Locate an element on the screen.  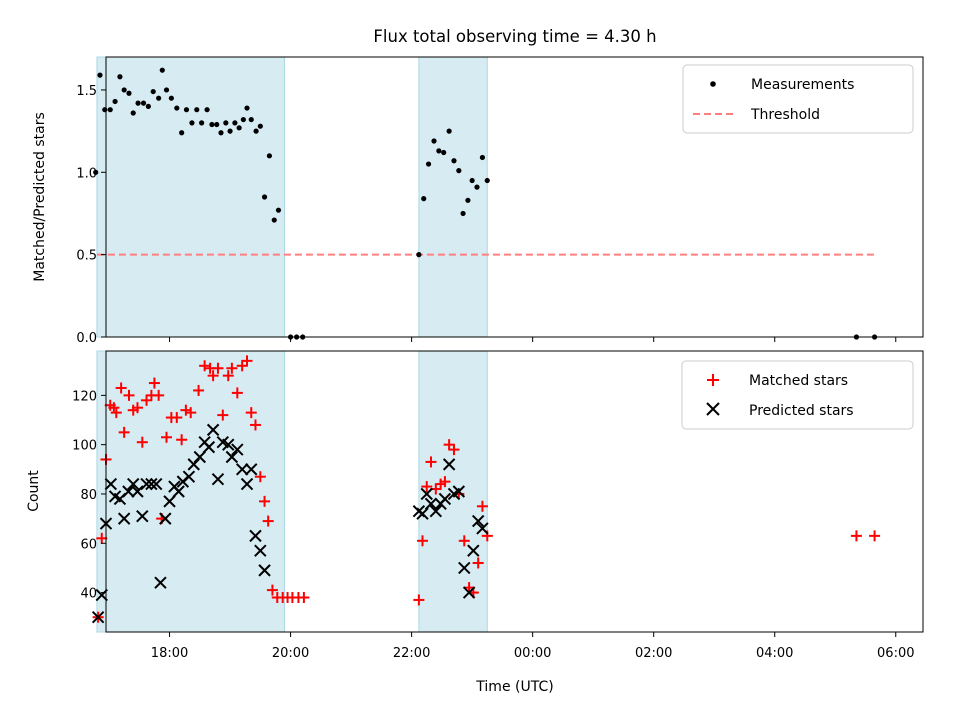
bottom-x-tick-label-2: 22:00 is located at coordinates (411, 653).